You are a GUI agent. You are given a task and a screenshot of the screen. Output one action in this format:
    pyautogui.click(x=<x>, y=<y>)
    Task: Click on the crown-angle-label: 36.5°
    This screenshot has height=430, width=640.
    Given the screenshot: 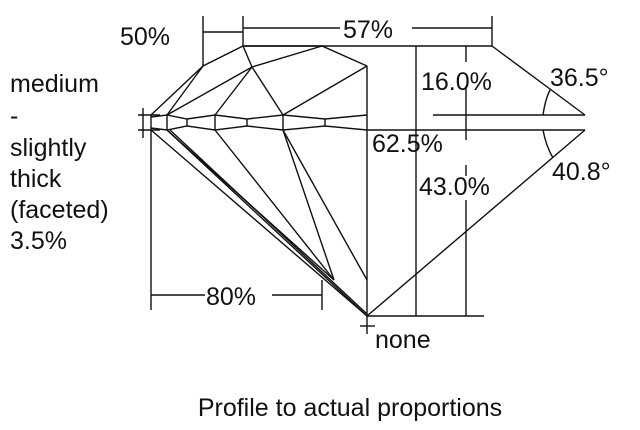 What is the action you would take?
    pyautogui.click(x=579, y=78)
    